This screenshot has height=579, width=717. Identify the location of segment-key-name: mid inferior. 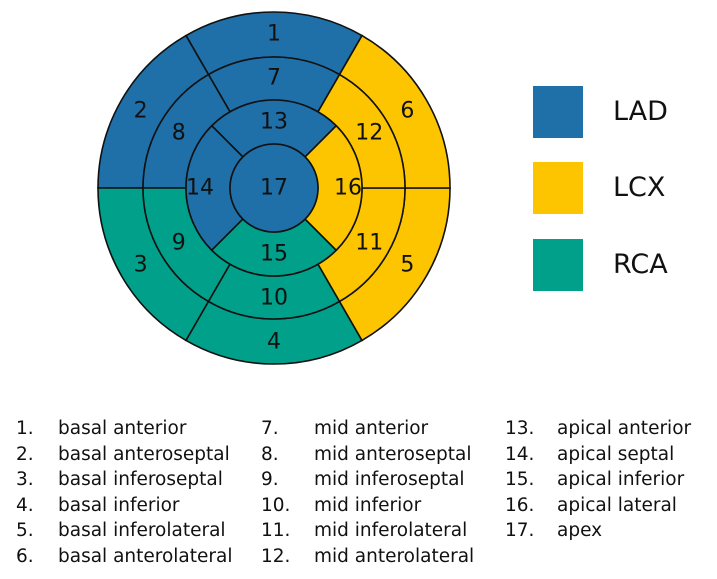
(368, 505).